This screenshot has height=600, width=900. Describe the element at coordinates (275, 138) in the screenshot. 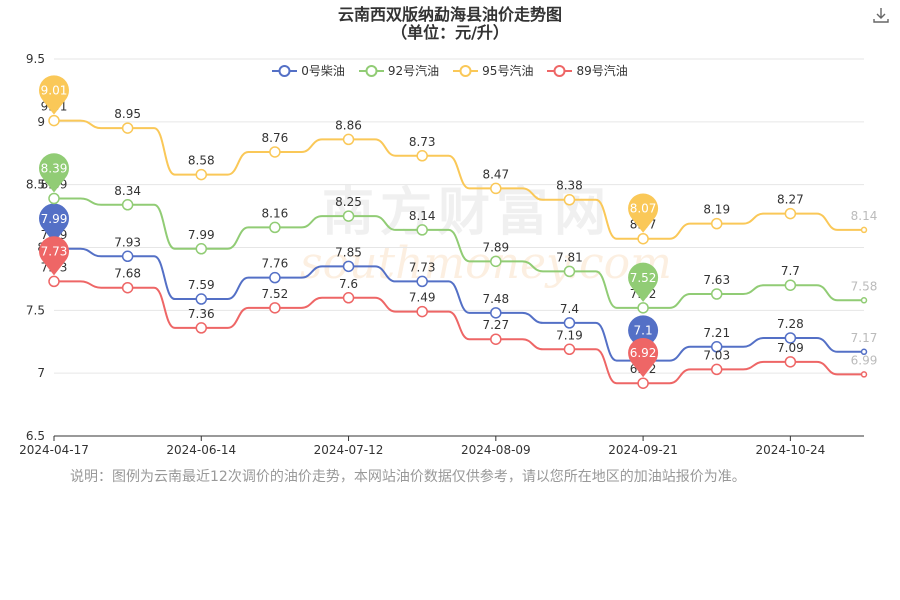

I see `data-label: 8.76` at that location.